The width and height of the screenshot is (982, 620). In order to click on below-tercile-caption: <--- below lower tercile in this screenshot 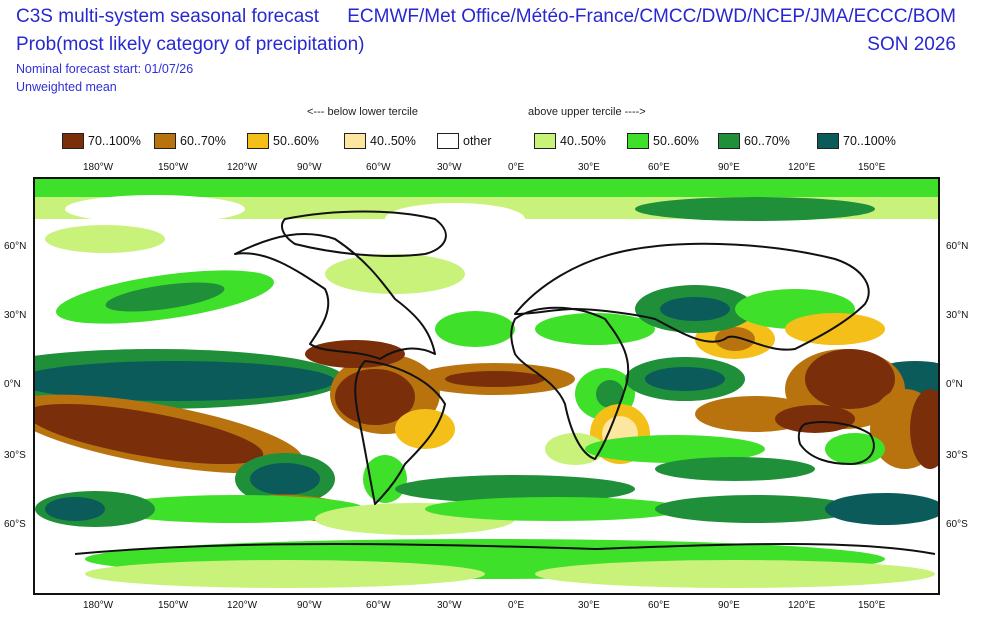, I will do `click(362, 112)`.